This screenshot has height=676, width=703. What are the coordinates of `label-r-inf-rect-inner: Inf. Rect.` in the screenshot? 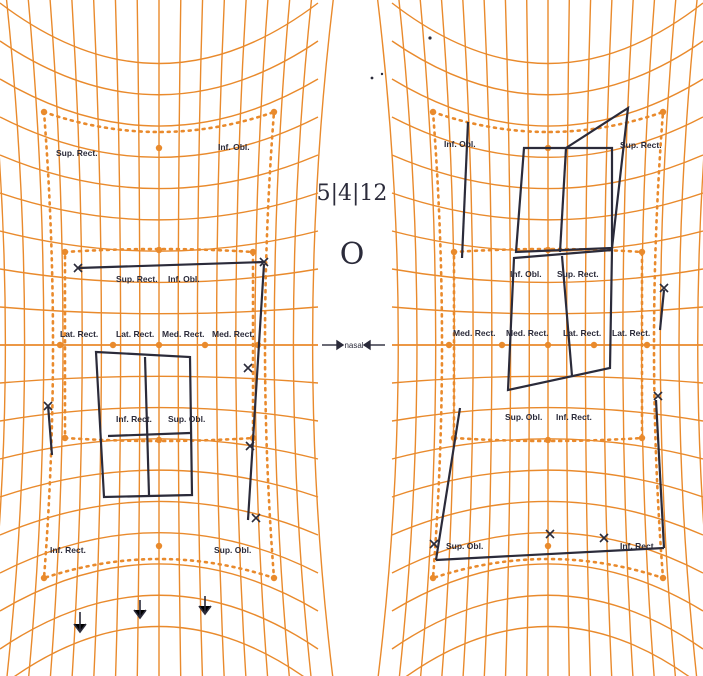 It's located at (574, 417).